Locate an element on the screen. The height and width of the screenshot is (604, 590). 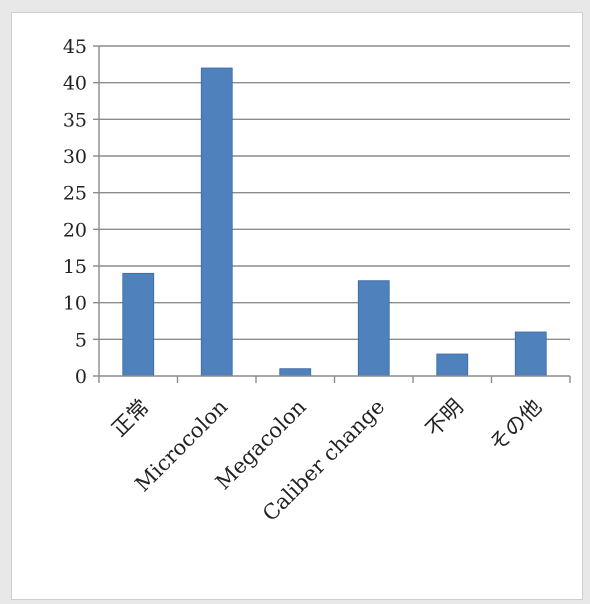
y-tick-label: 40 is located at coordinates (75, 84).